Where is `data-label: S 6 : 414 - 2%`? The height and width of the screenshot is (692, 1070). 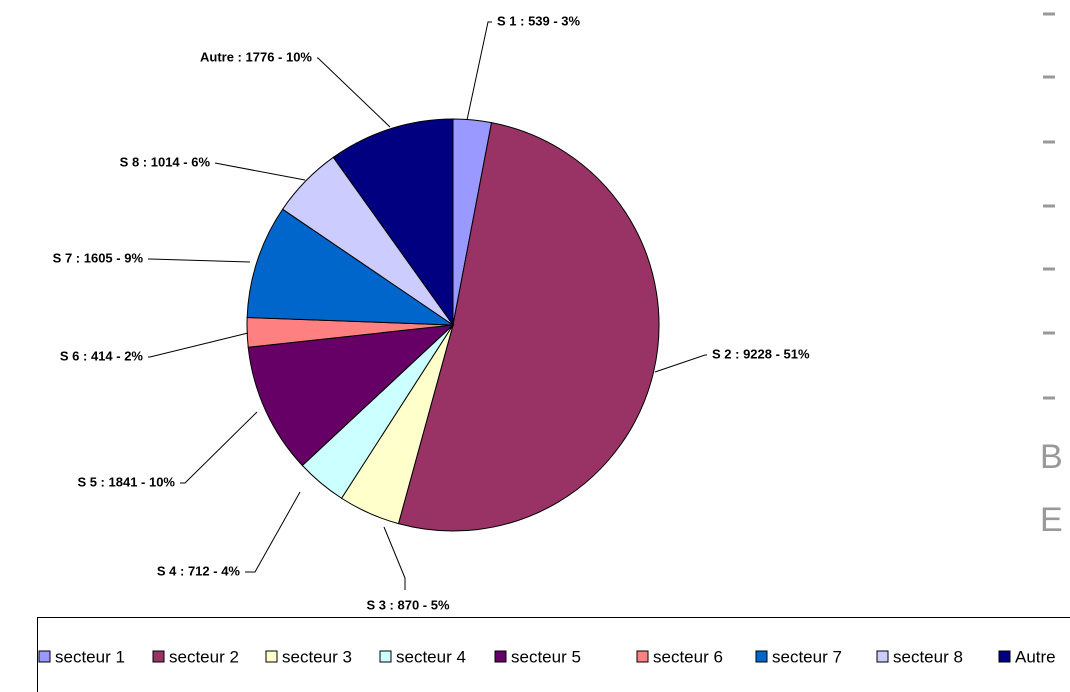 data-label: S 6 : 414 - 2% is located at coordinates (102, 355).